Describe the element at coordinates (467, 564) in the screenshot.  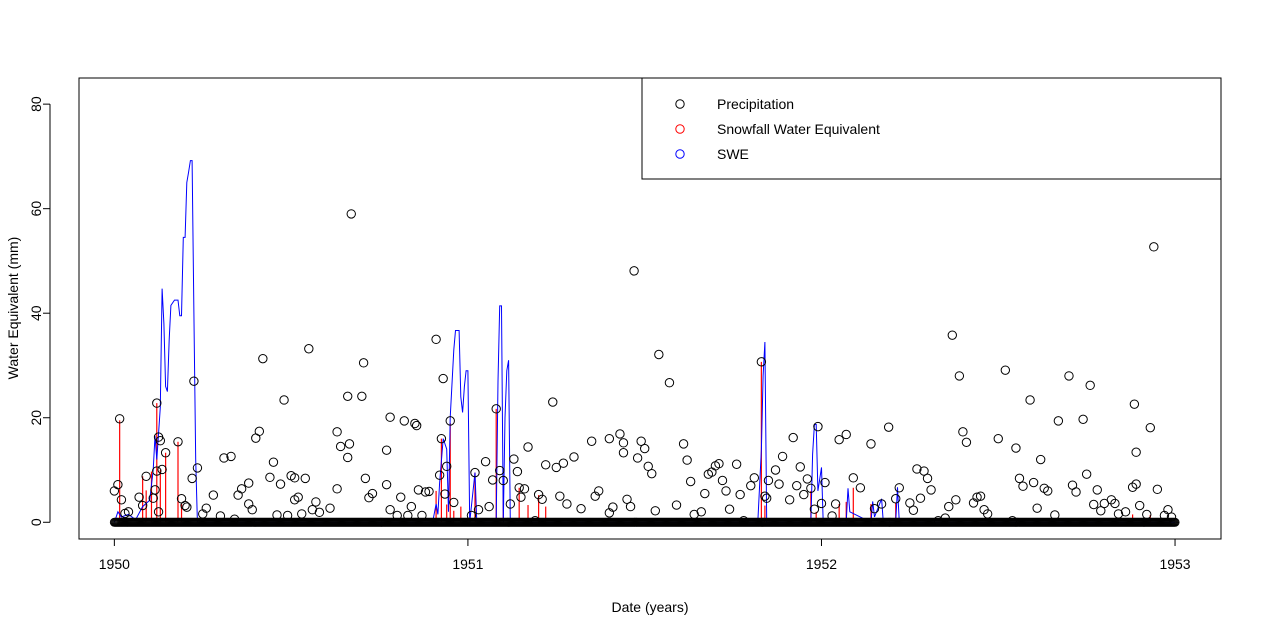
I see `x-tick-label: 1951` at that location.